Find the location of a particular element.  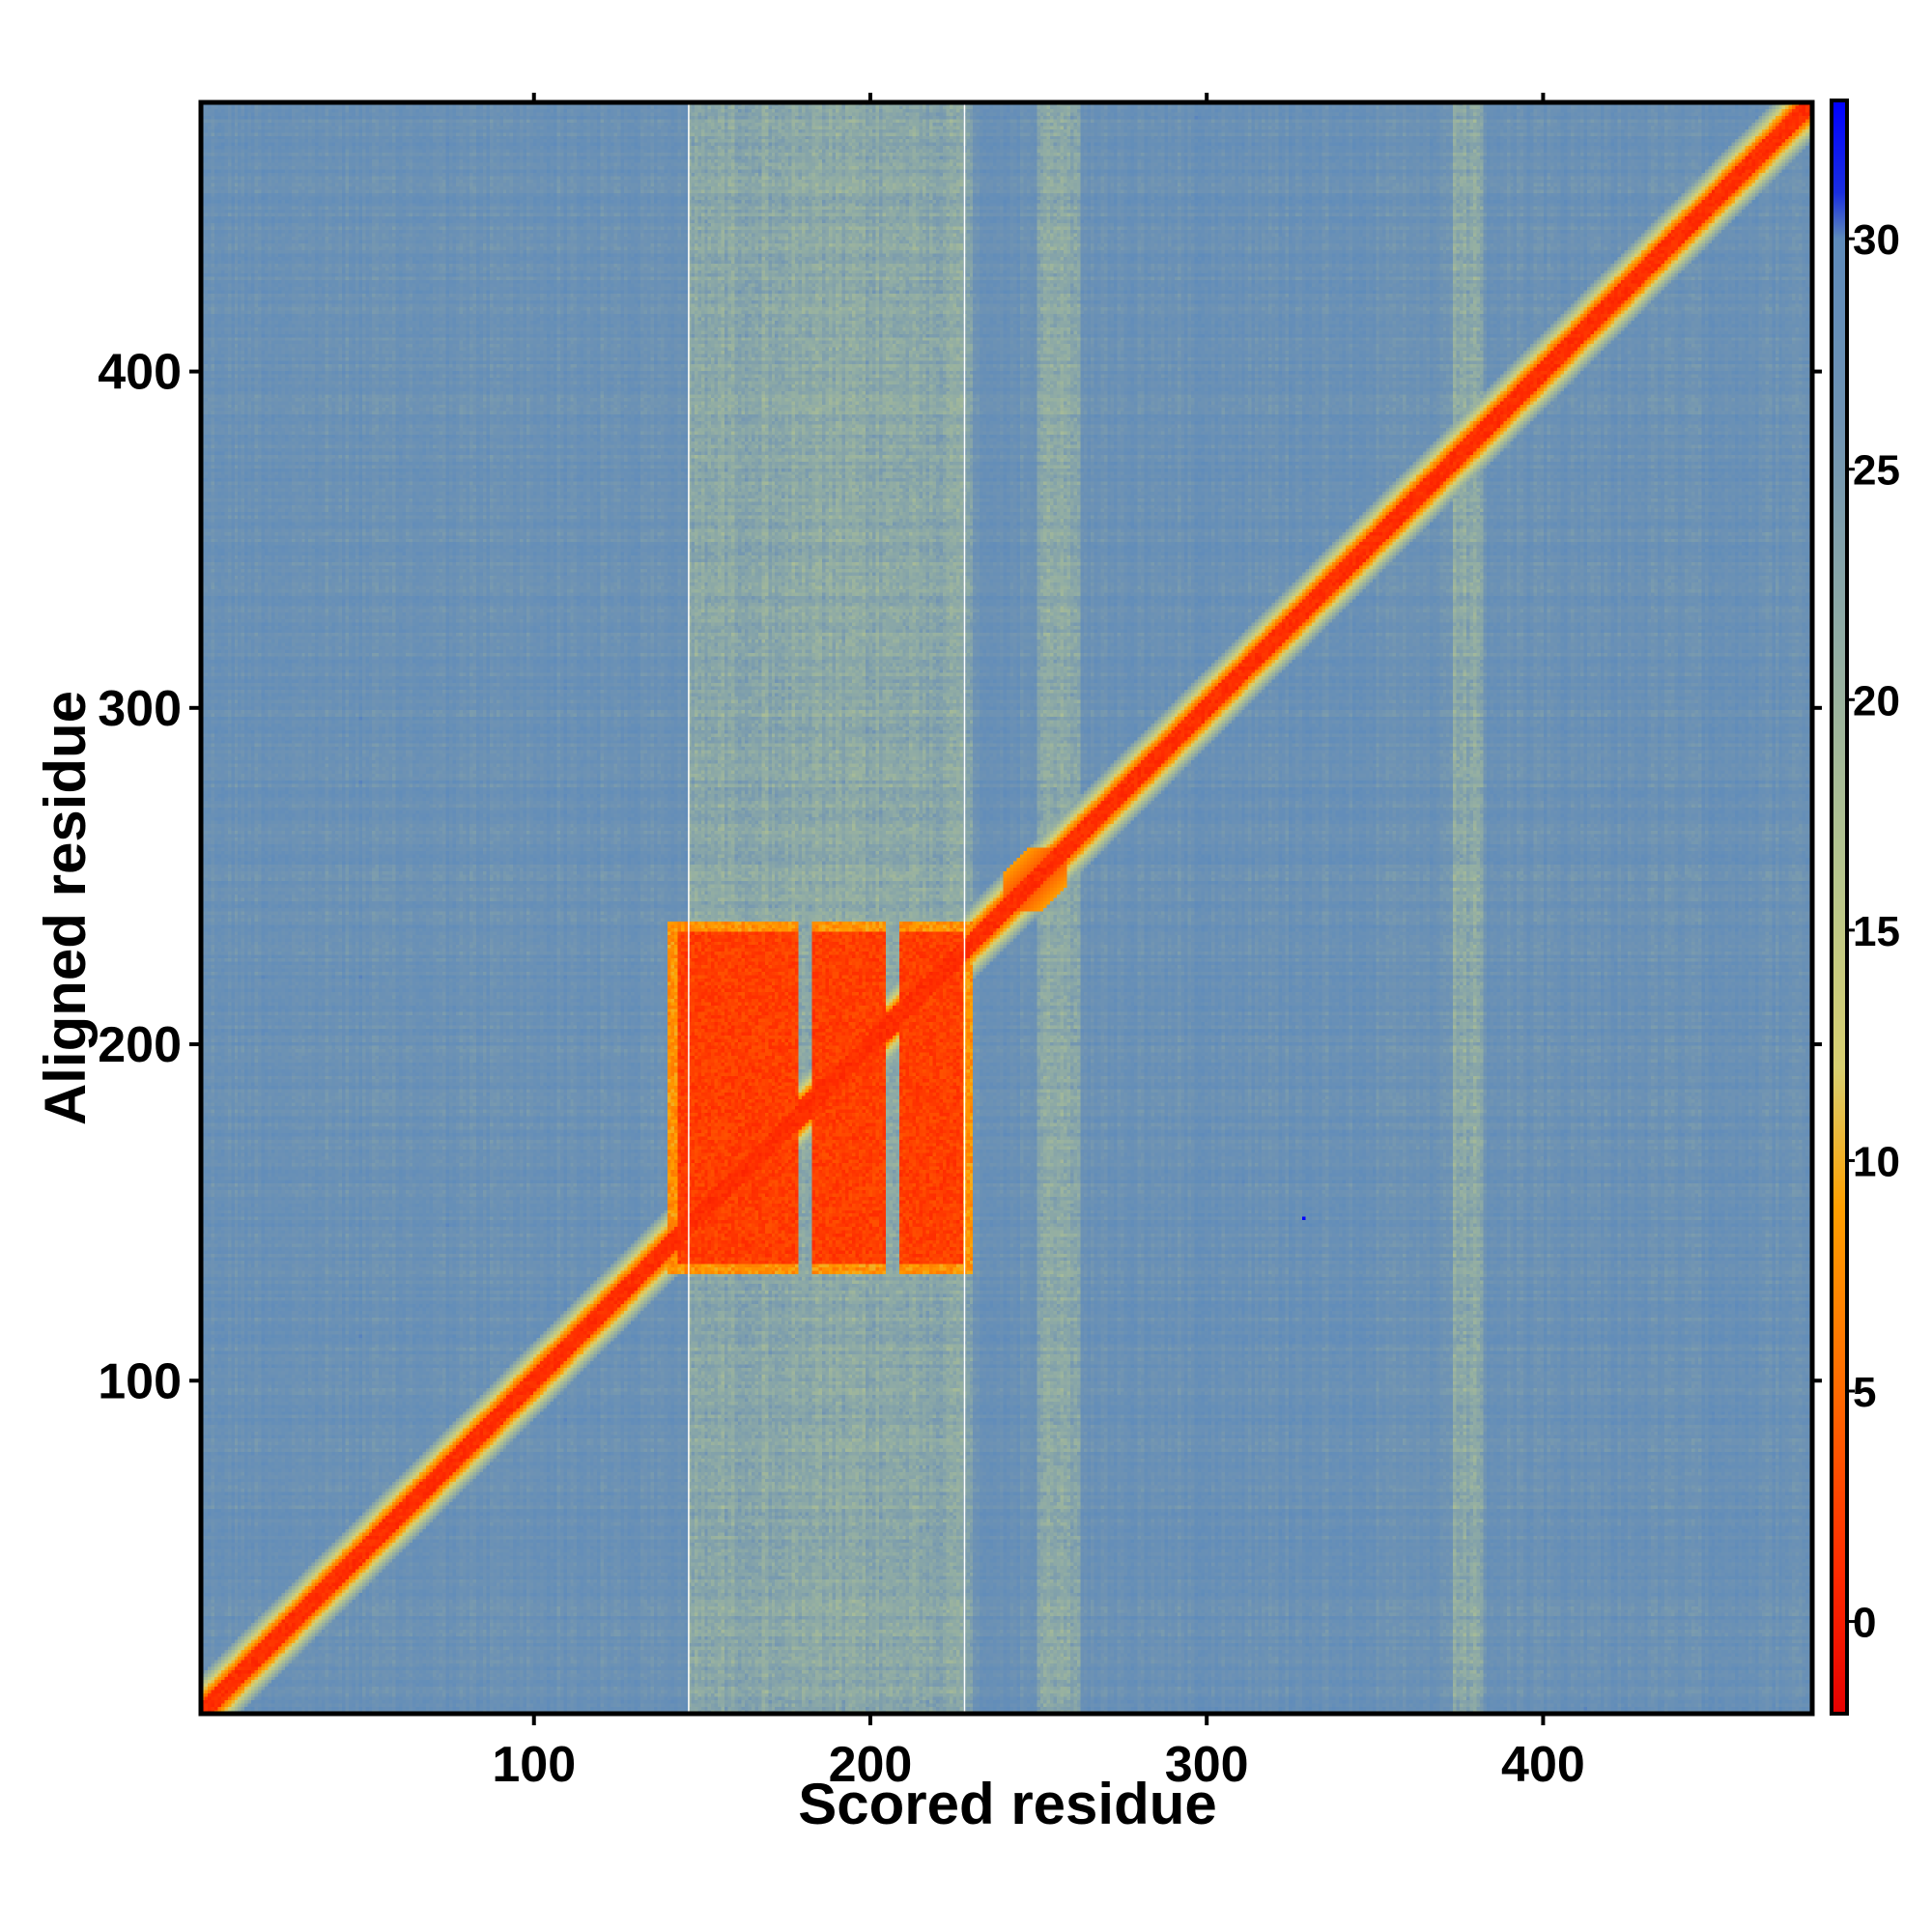

colorbar-tick-label: 10 is located at coordinates (1876, 1161).